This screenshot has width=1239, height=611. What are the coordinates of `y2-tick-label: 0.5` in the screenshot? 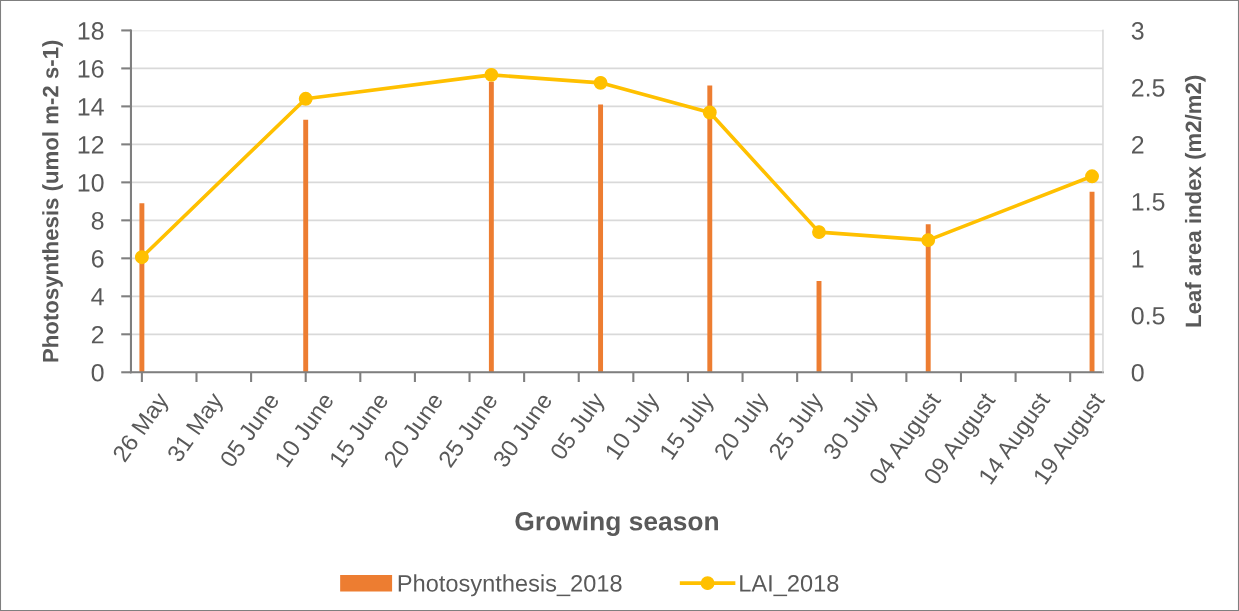 It's located at (1148, 315).